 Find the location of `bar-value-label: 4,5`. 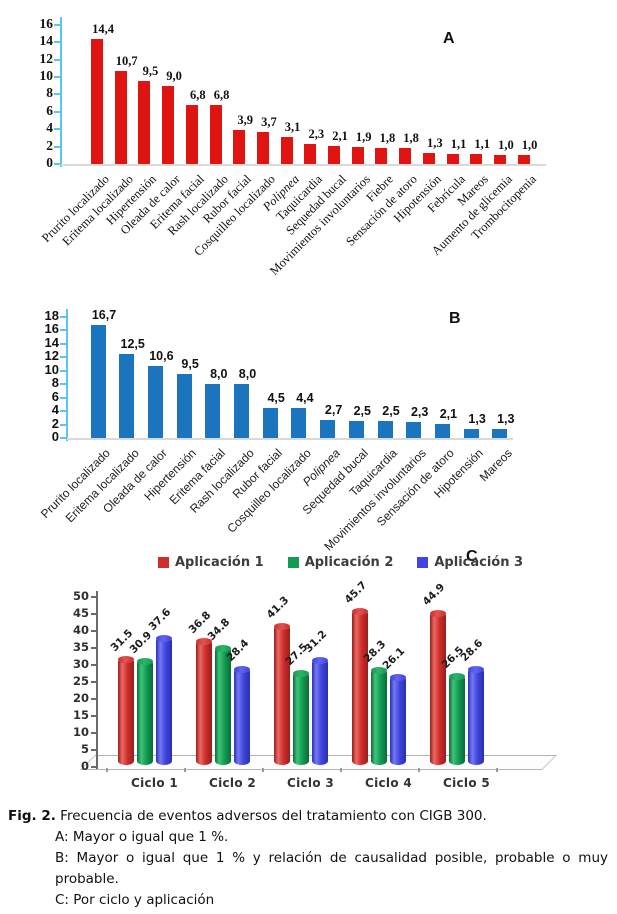

bar-value-label: 4,5 is located at coordinates (276, 397).